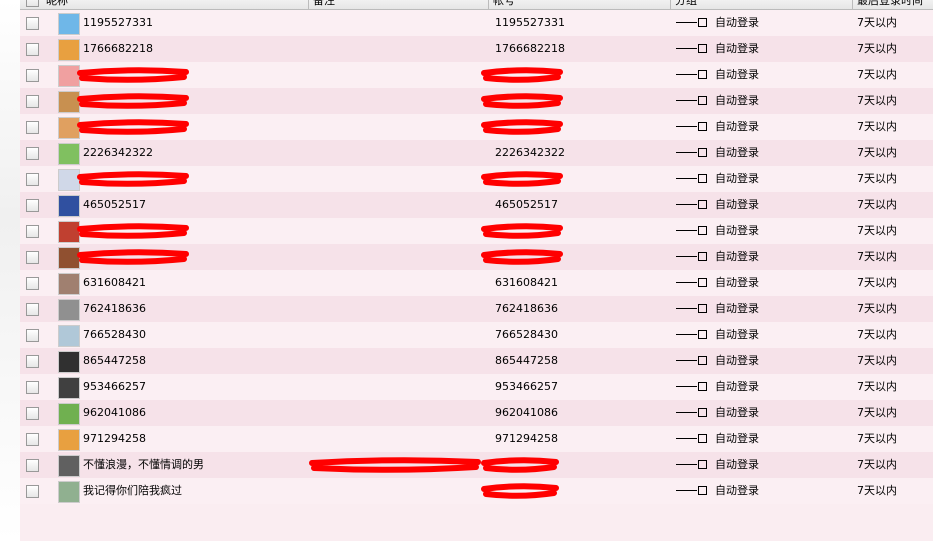 This screenshot has height=541, width=933. What do you see at coordinates (476, 413) in the screenshot?
I see `table-row: 962041086 962041086 自动登录 7天以内` at bounding box center [476, 413].